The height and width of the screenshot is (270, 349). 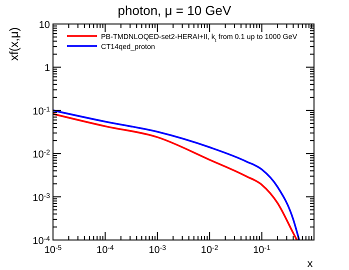 What do you see at coordinates (41, 198) in the screenshot?
I see `y-tick-label: 10$^{-3}$` at bounding box center [41, 198].